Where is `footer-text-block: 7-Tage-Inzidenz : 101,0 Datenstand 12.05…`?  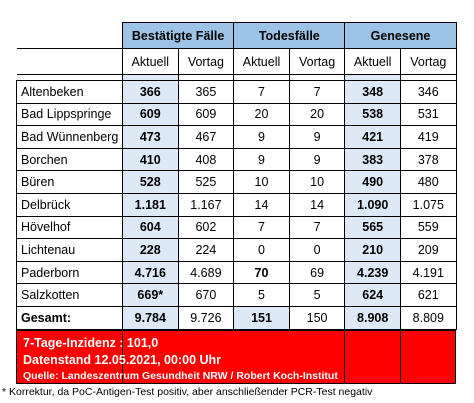 footer-text-block: 7-Tage-Inzidenz : 101,0 Datenstand 12.05… is located at coordinates (180, 359).